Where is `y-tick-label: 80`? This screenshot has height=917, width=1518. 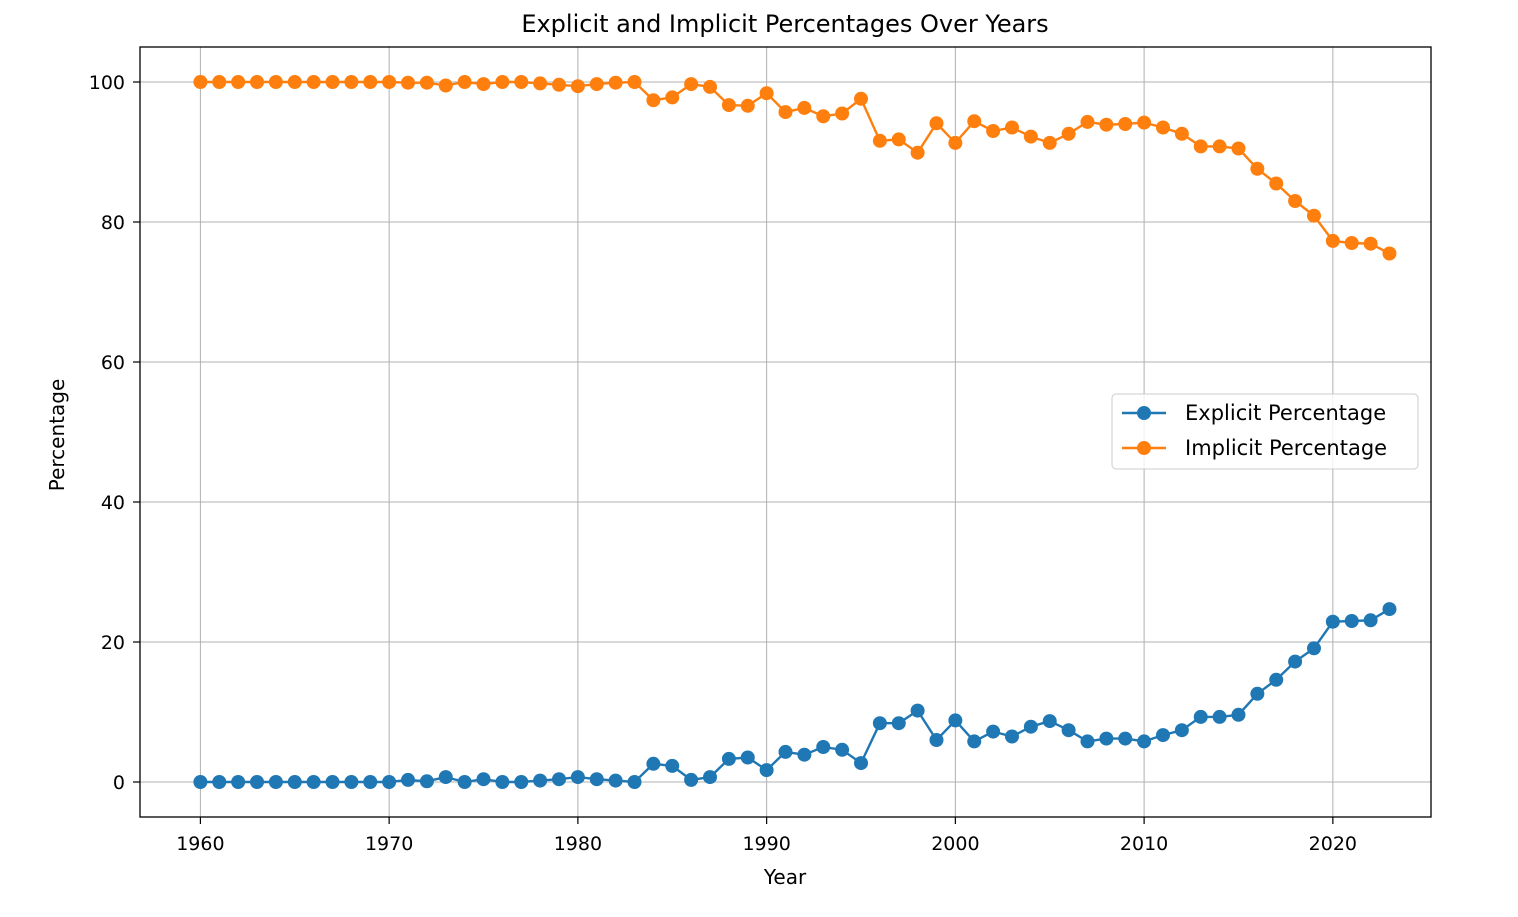 y-tick-label: 80 is located at coordinates (113, 223).